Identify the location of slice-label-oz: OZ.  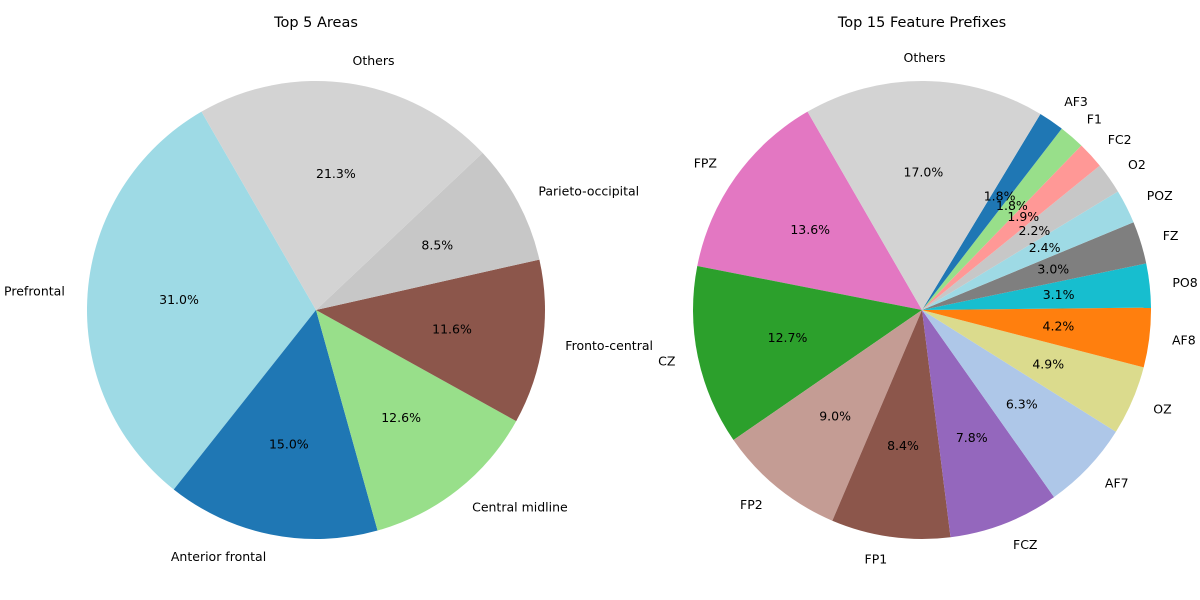
(1162, 409).